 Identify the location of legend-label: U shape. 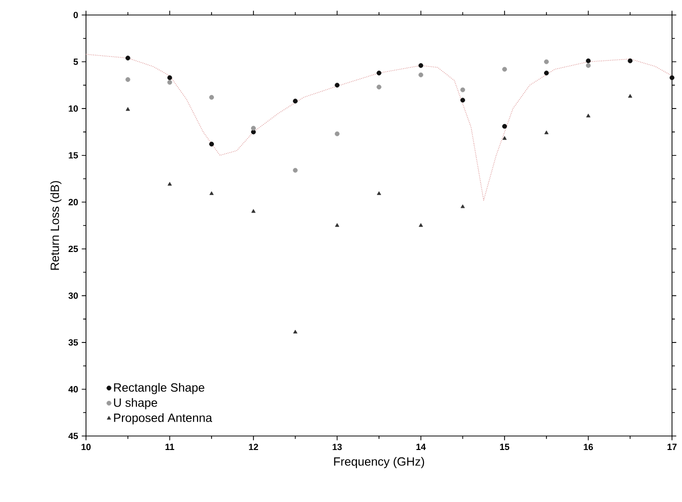
(136, 404).